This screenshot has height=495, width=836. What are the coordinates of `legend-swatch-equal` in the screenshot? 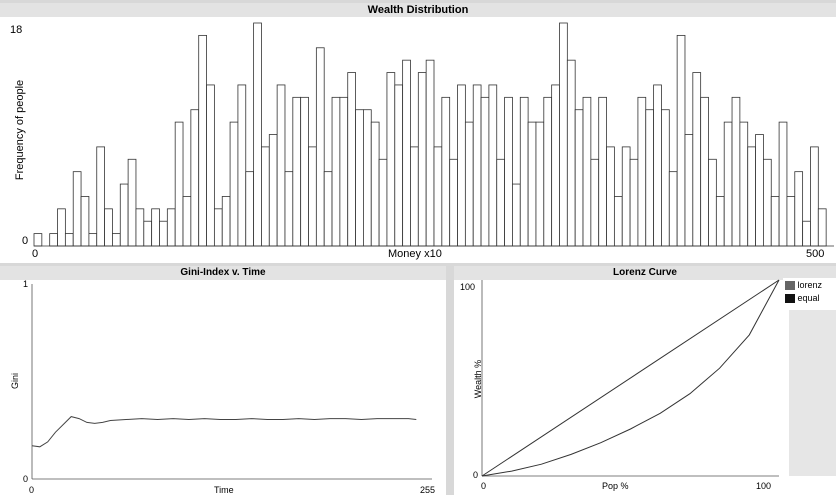 It's located at (790, 299).